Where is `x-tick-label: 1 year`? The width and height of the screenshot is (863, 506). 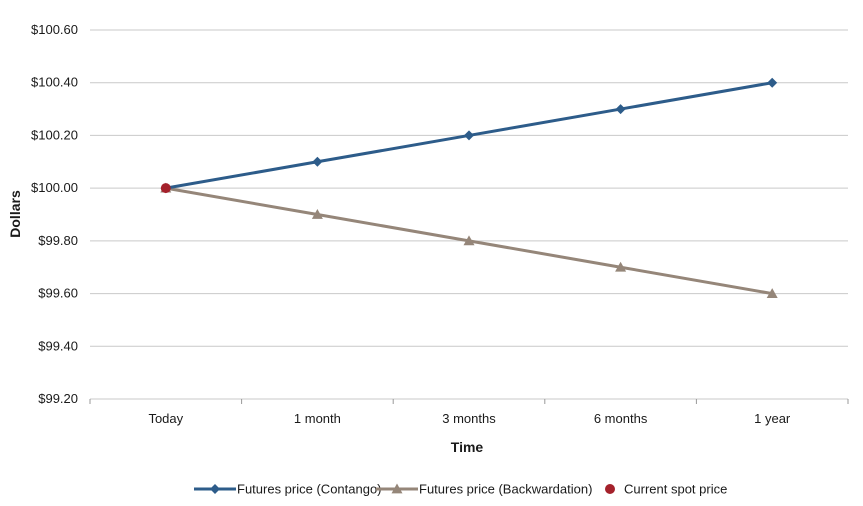
x-tick-label: 1 year is located at coordinates (772, 418).